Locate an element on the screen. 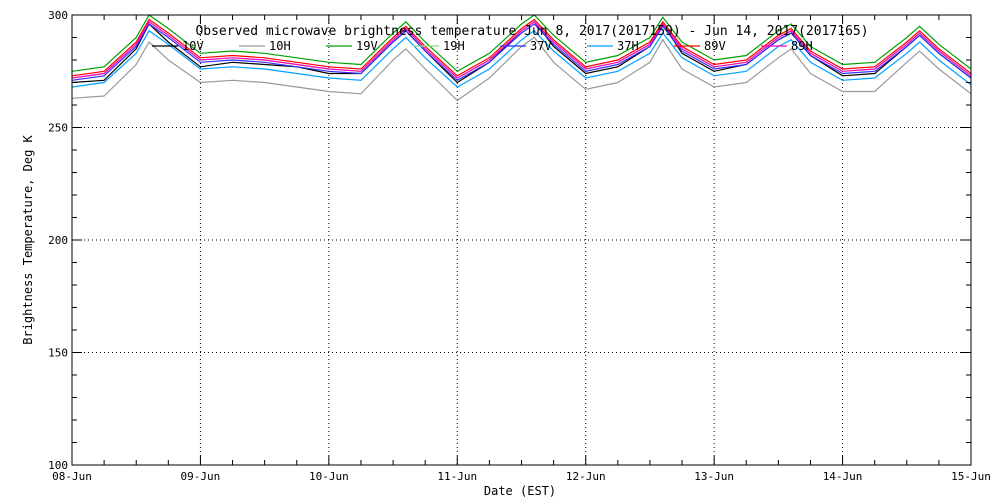 The image size is (1000, 500). series-line-37v is located at coordinates (521, 52).